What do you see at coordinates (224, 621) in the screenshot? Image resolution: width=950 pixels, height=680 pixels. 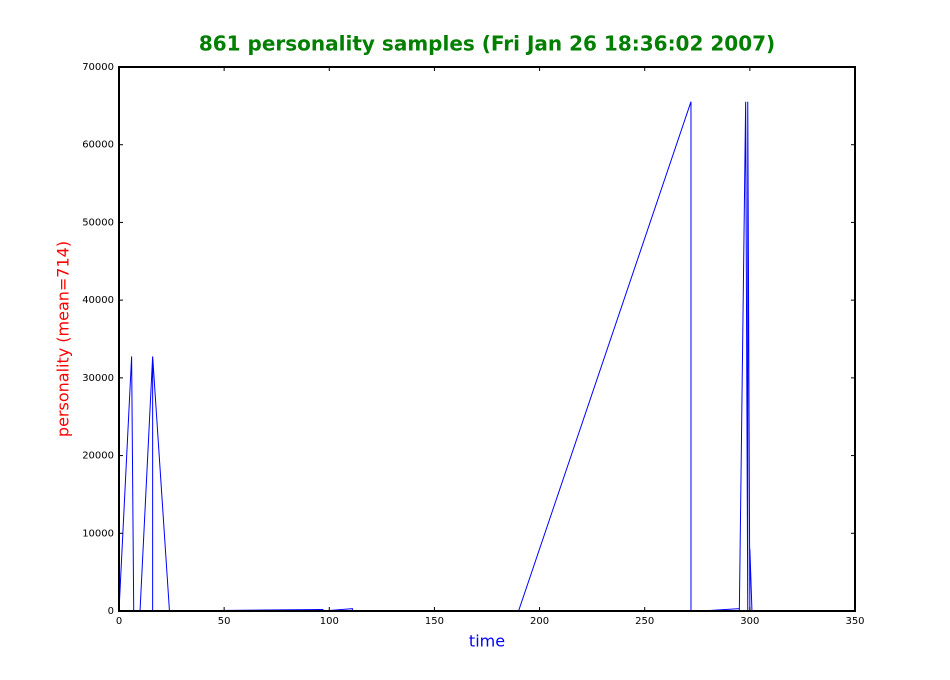 I see `x-tick-label: 50` at bounding box center [224, 621].